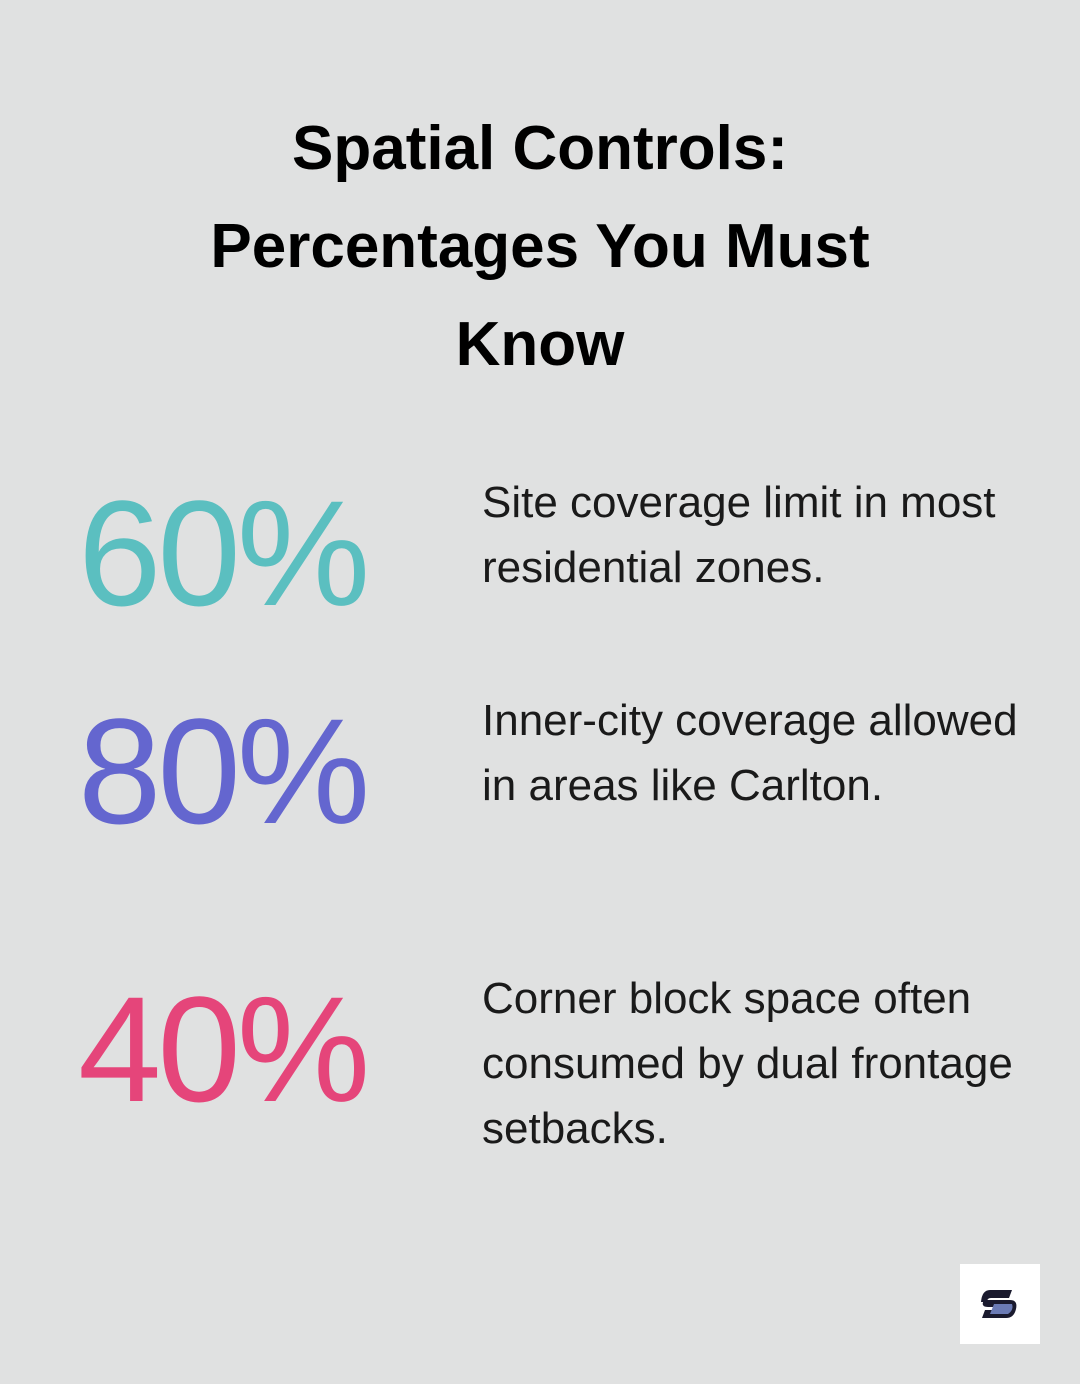  Describe the element at coordinates (224, 1049) in the screenshot. I see `stat-value: 40%` at that location.